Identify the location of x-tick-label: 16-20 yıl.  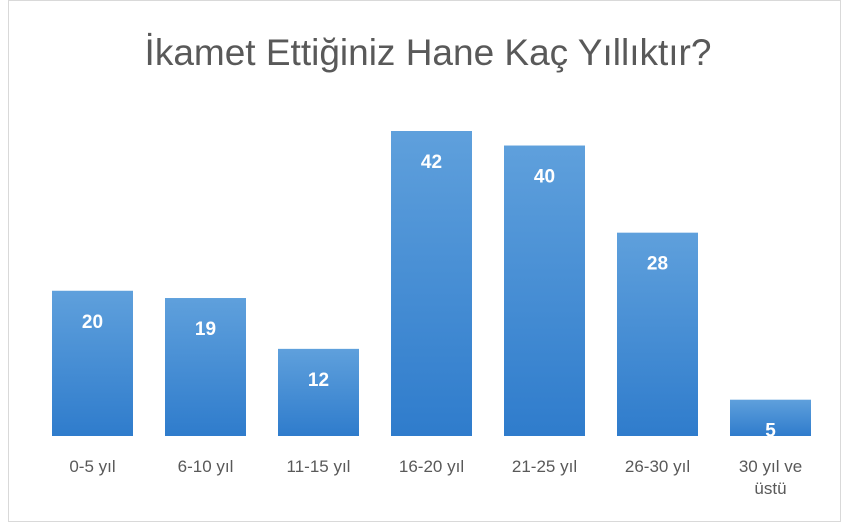
(431, 466).